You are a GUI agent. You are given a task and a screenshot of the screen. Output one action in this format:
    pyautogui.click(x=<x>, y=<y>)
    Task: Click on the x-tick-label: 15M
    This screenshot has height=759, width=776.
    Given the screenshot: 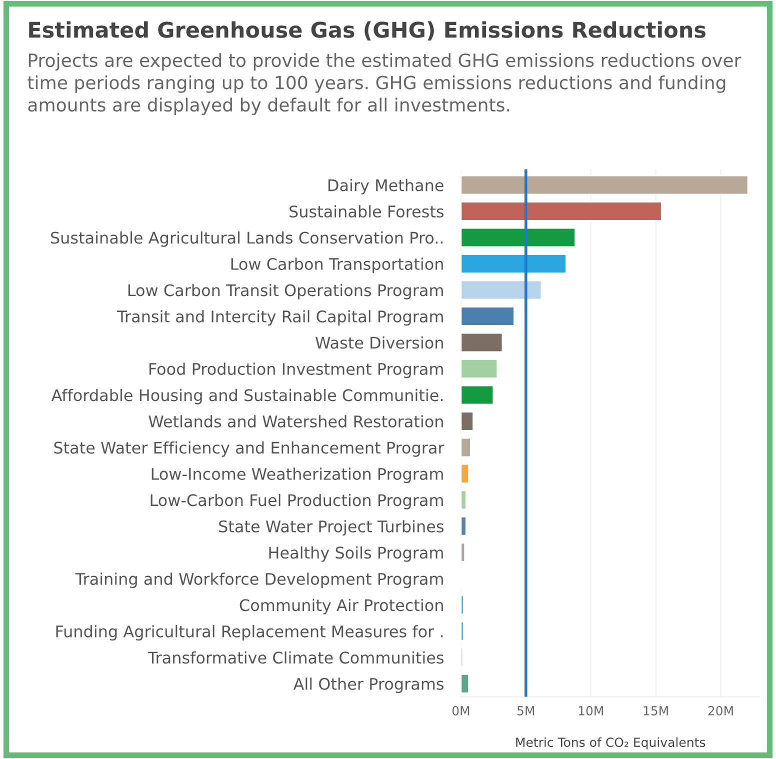 What is the action you would take?
    pyautogui.click(x=656, y=711)
    